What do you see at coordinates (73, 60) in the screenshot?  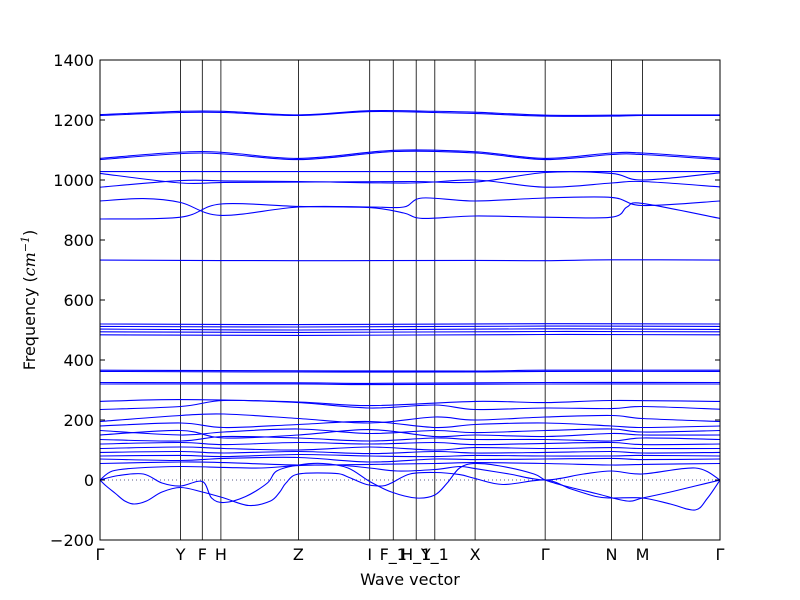 I see `y-tick-label: 1400` at bounding box center [73, 60].